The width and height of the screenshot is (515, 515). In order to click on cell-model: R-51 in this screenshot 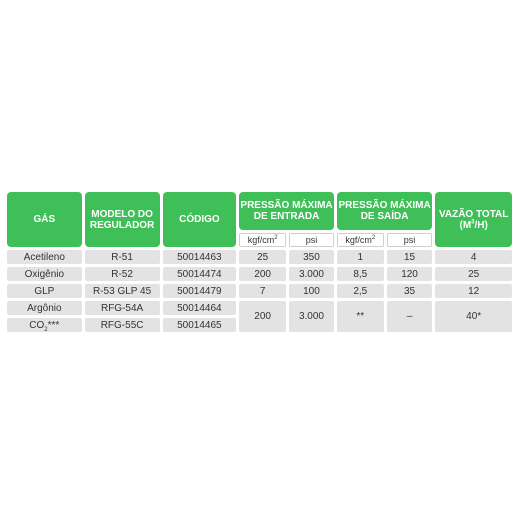, I will do `click(122, 257)`.